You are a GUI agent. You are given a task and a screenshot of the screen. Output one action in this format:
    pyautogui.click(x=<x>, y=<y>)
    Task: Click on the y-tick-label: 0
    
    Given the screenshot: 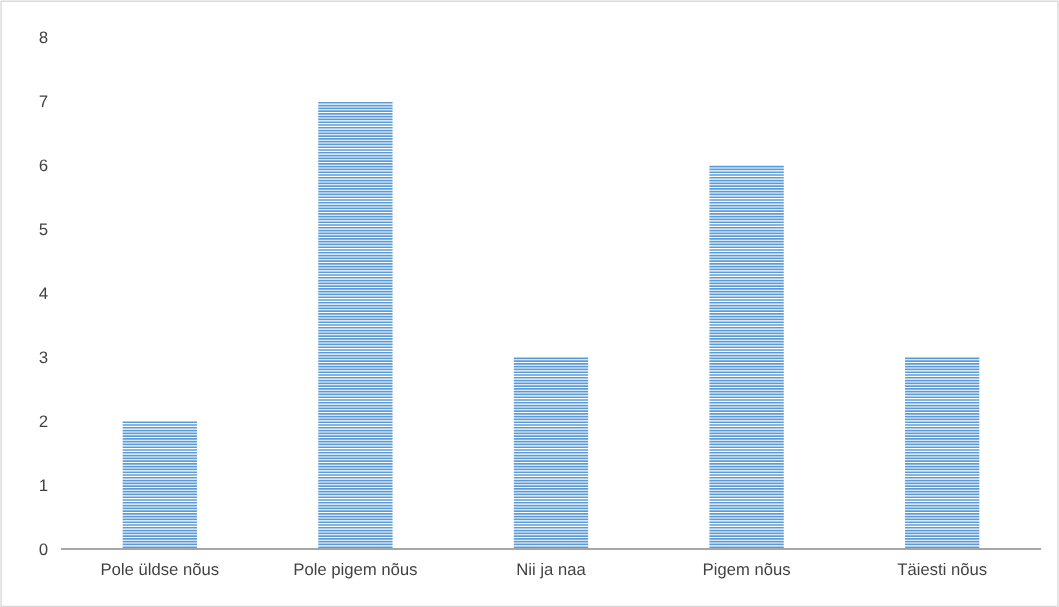 What is the action you would take?
    pyautogui.click(x=43, y=549)
    